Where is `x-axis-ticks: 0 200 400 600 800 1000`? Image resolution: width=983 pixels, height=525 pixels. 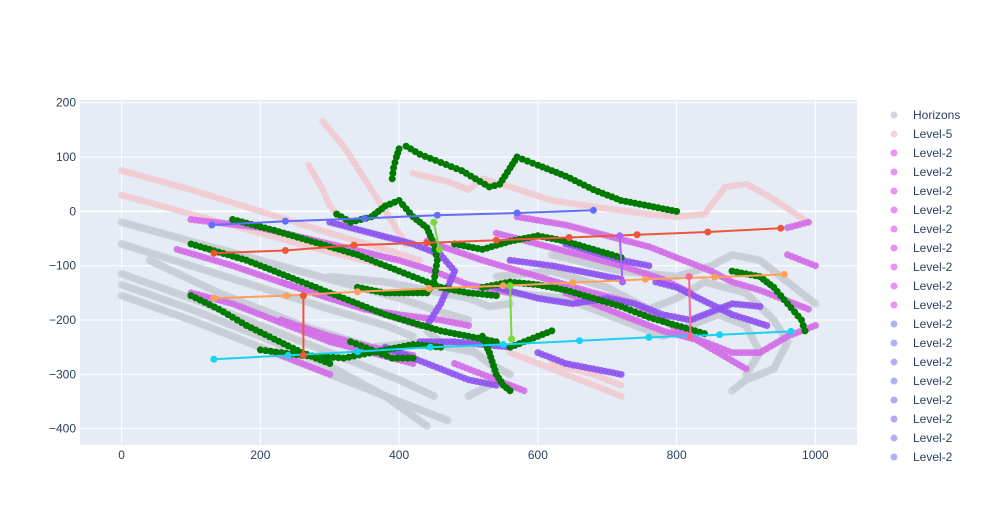
x-axis-ticks: 0 200 400 600 800 1000 is located at coordinates (473, 455).